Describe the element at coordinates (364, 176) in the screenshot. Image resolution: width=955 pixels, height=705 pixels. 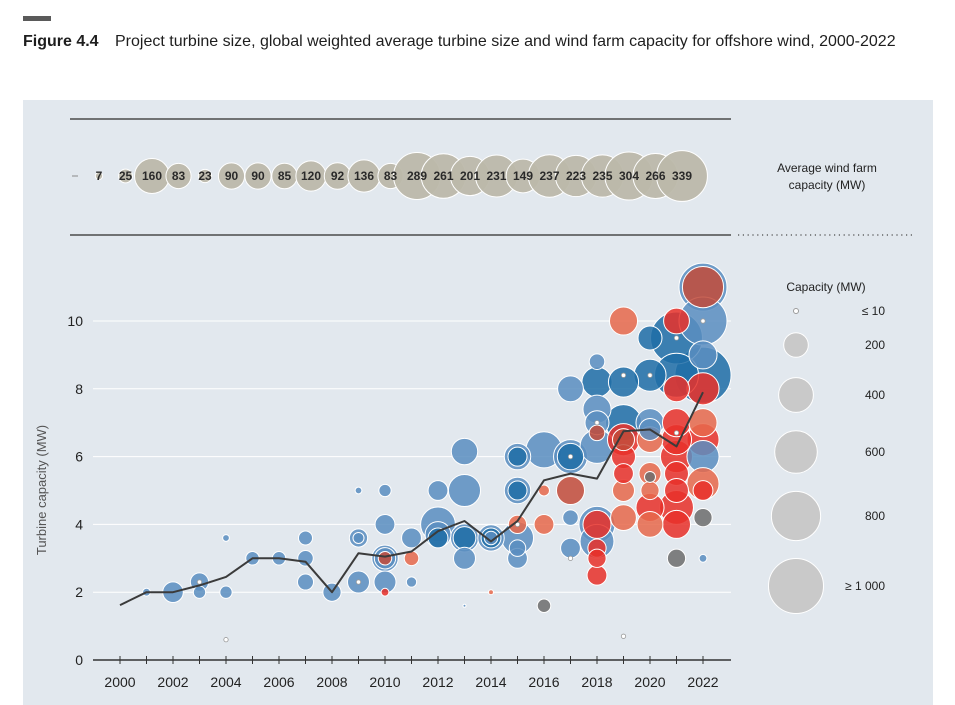
I see `farm-capacity-label: 136` at that location.